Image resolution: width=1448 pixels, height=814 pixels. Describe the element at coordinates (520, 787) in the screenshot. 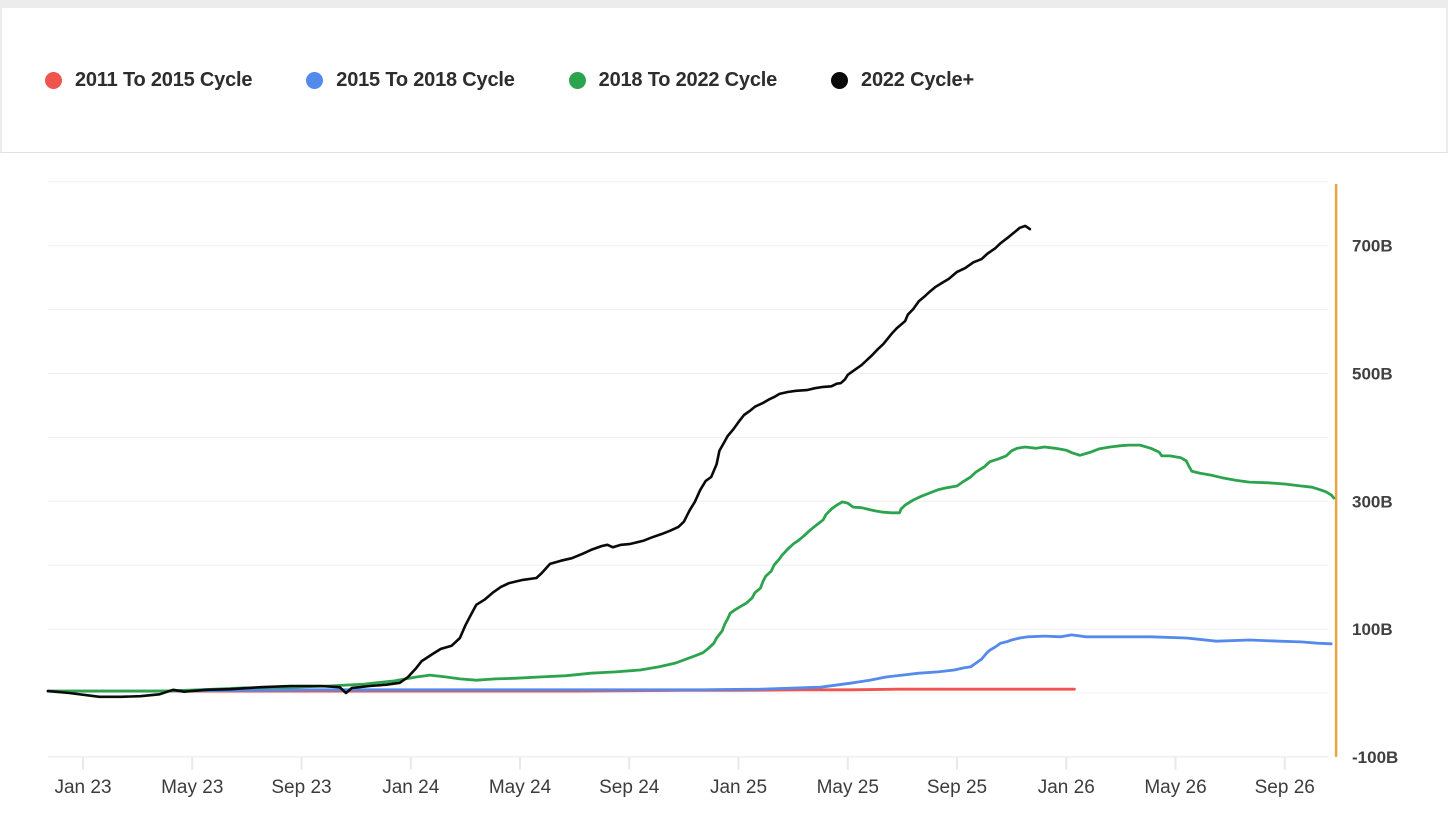

I see `x-axis-label: May 24` at that location.